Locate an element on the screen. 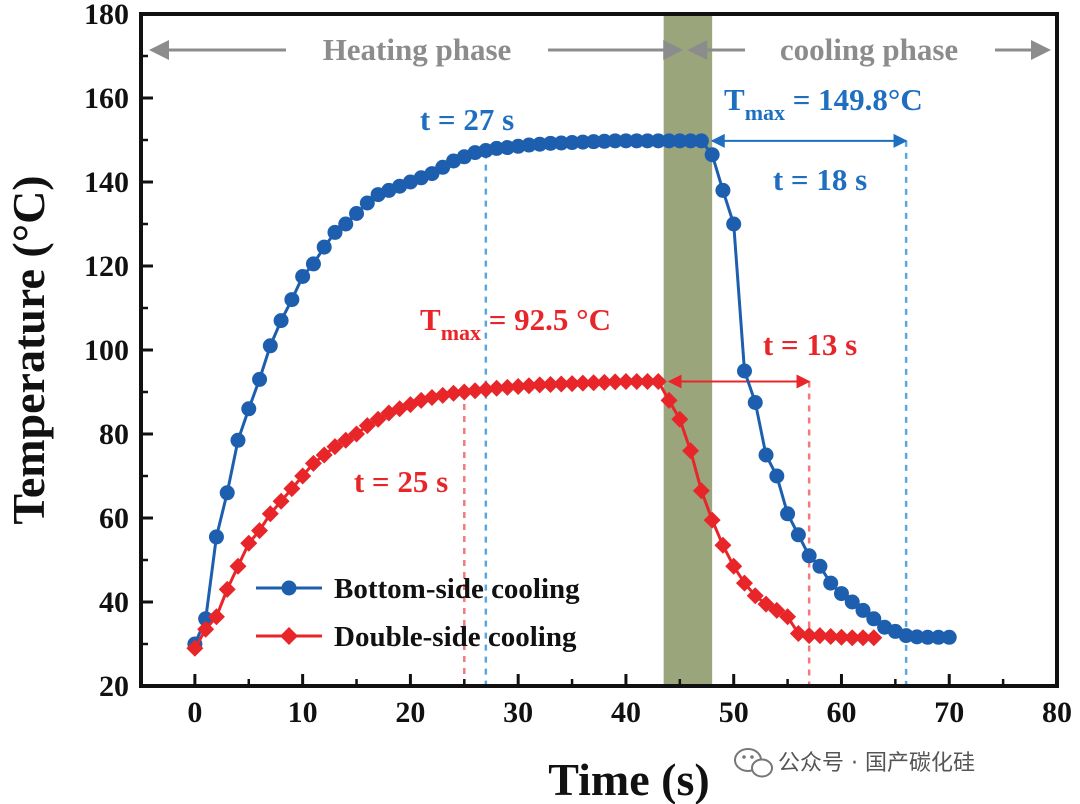  red-tmax-label: Tmax = 92.5 °C is located at coordinates (515, 323).